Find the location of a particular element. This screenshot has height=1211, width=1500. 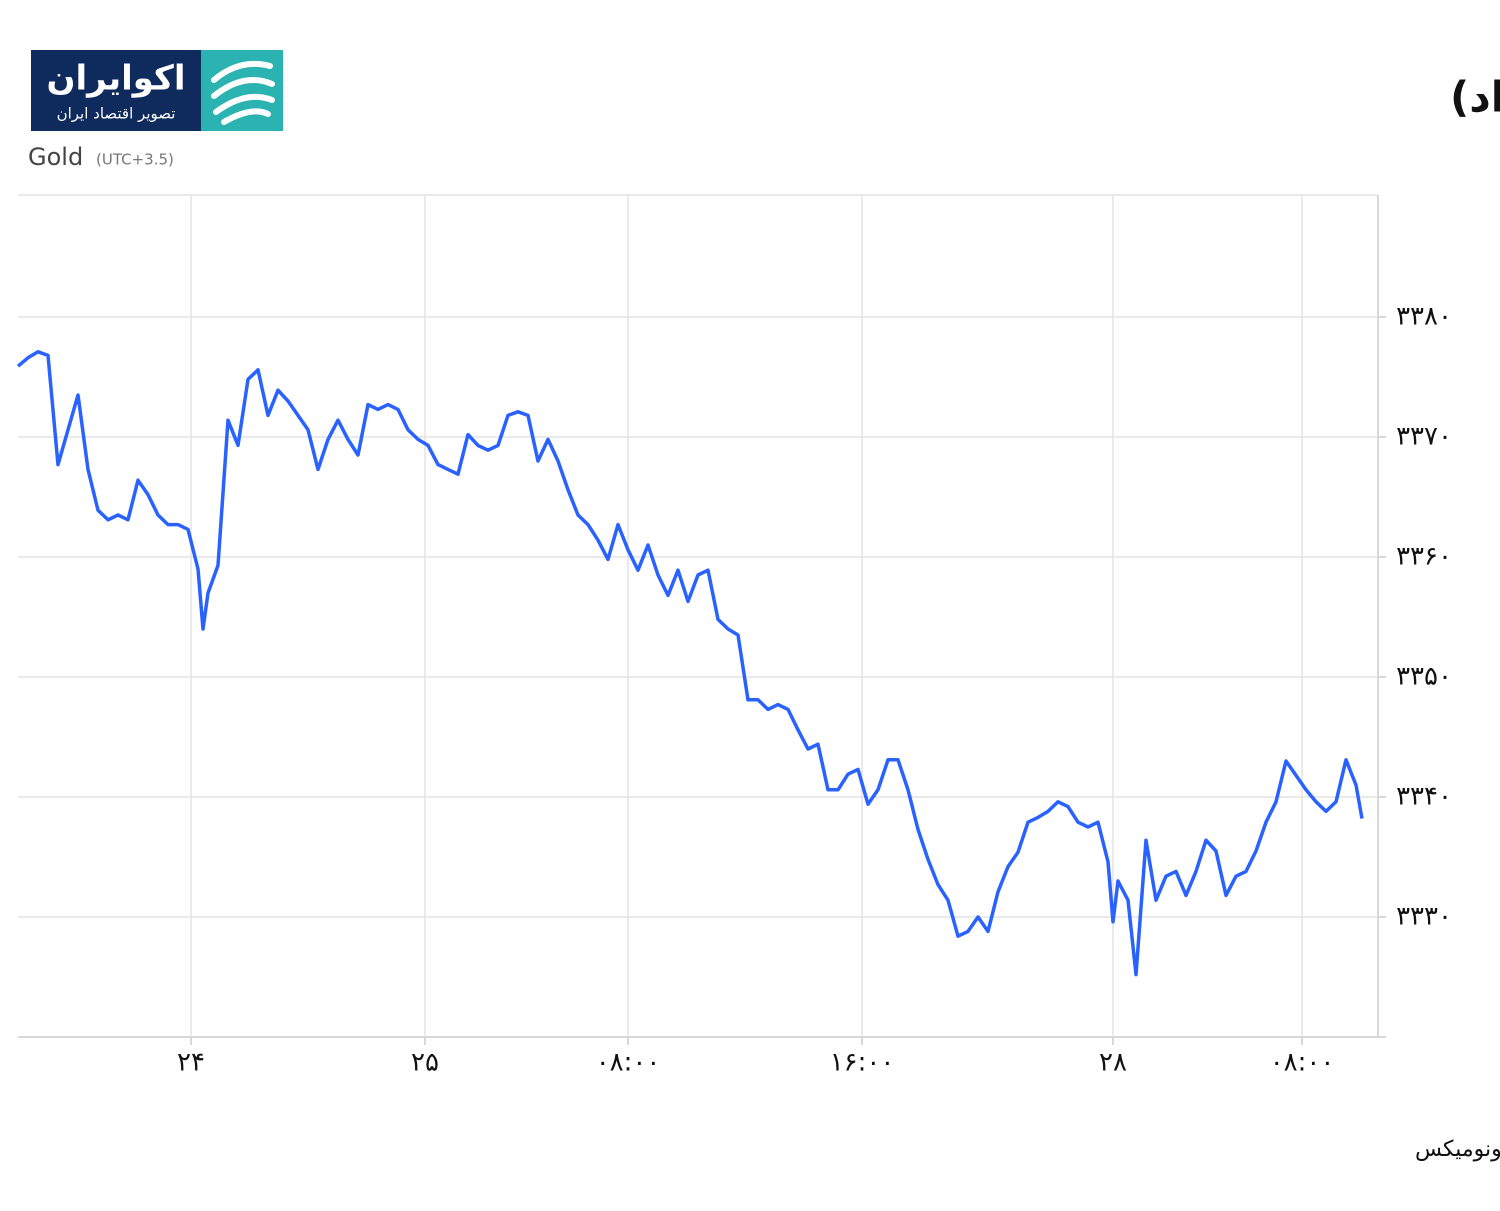

x-tick-label: ۲۴ is located at coordinates (191, 1063).